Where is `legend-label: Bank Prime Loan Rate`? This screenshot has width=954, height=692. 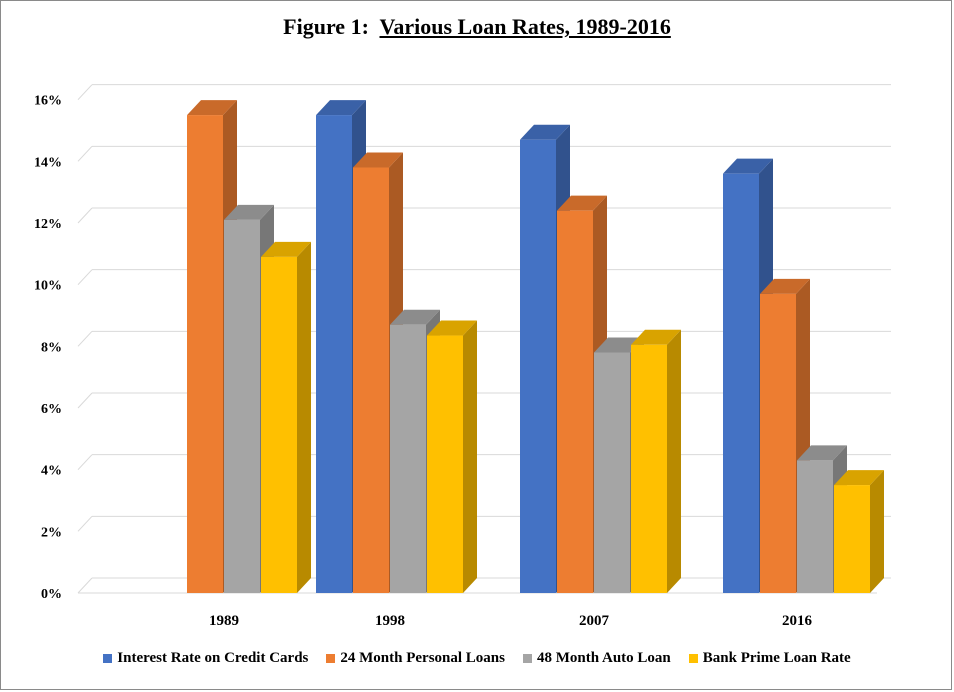
legend-label: Bank Prime Loan Rate is located at coordinates (776, 658).